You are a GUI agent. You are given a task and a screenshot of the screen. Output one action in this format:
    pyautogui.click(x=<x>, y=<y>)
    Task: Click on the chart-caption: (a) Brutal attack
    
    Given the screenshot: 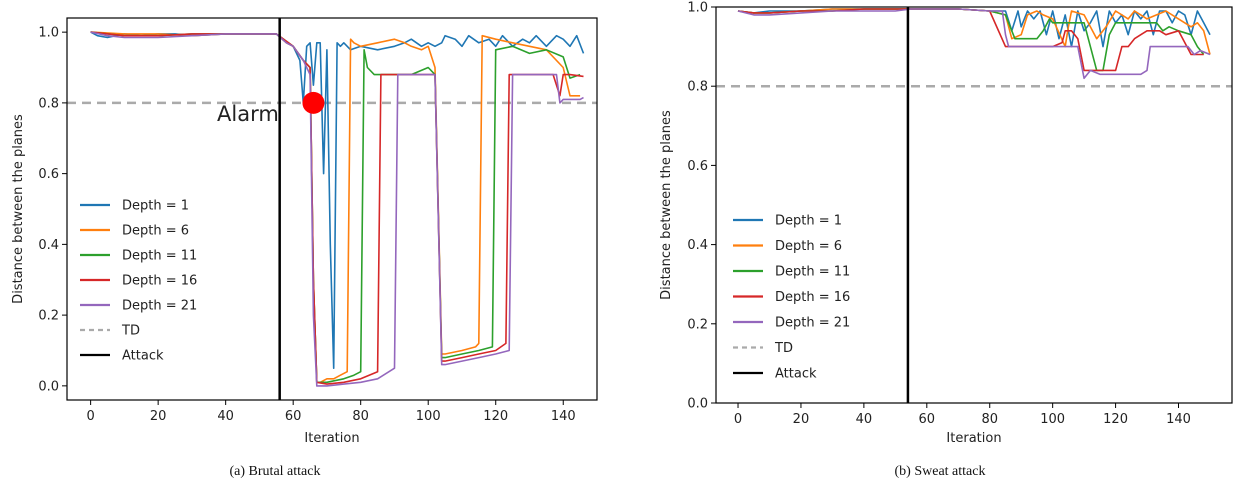 What is the action you would take?
    pyautogui.click(x=275, y=471)
    